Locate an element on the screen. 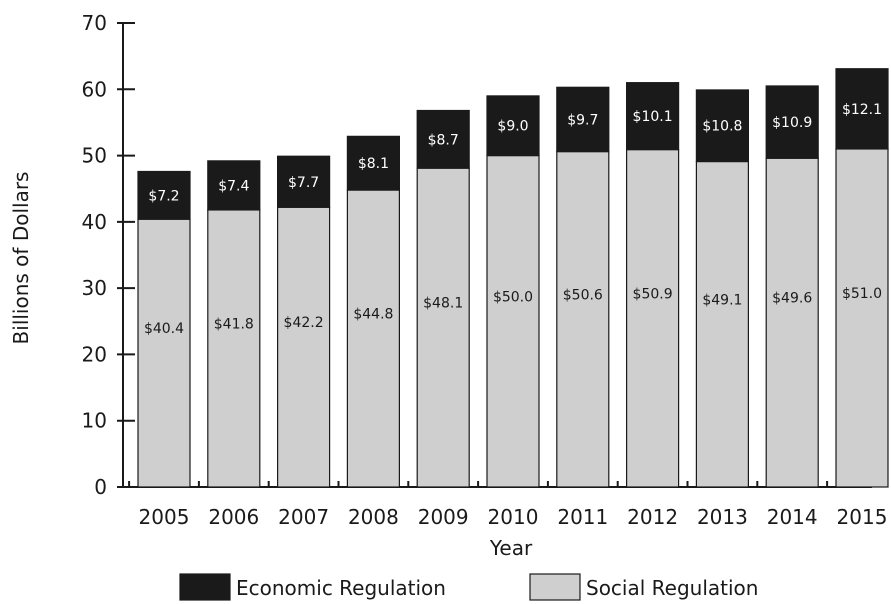  data-label-economic: $10.8 is located at coordinates (722, 127).